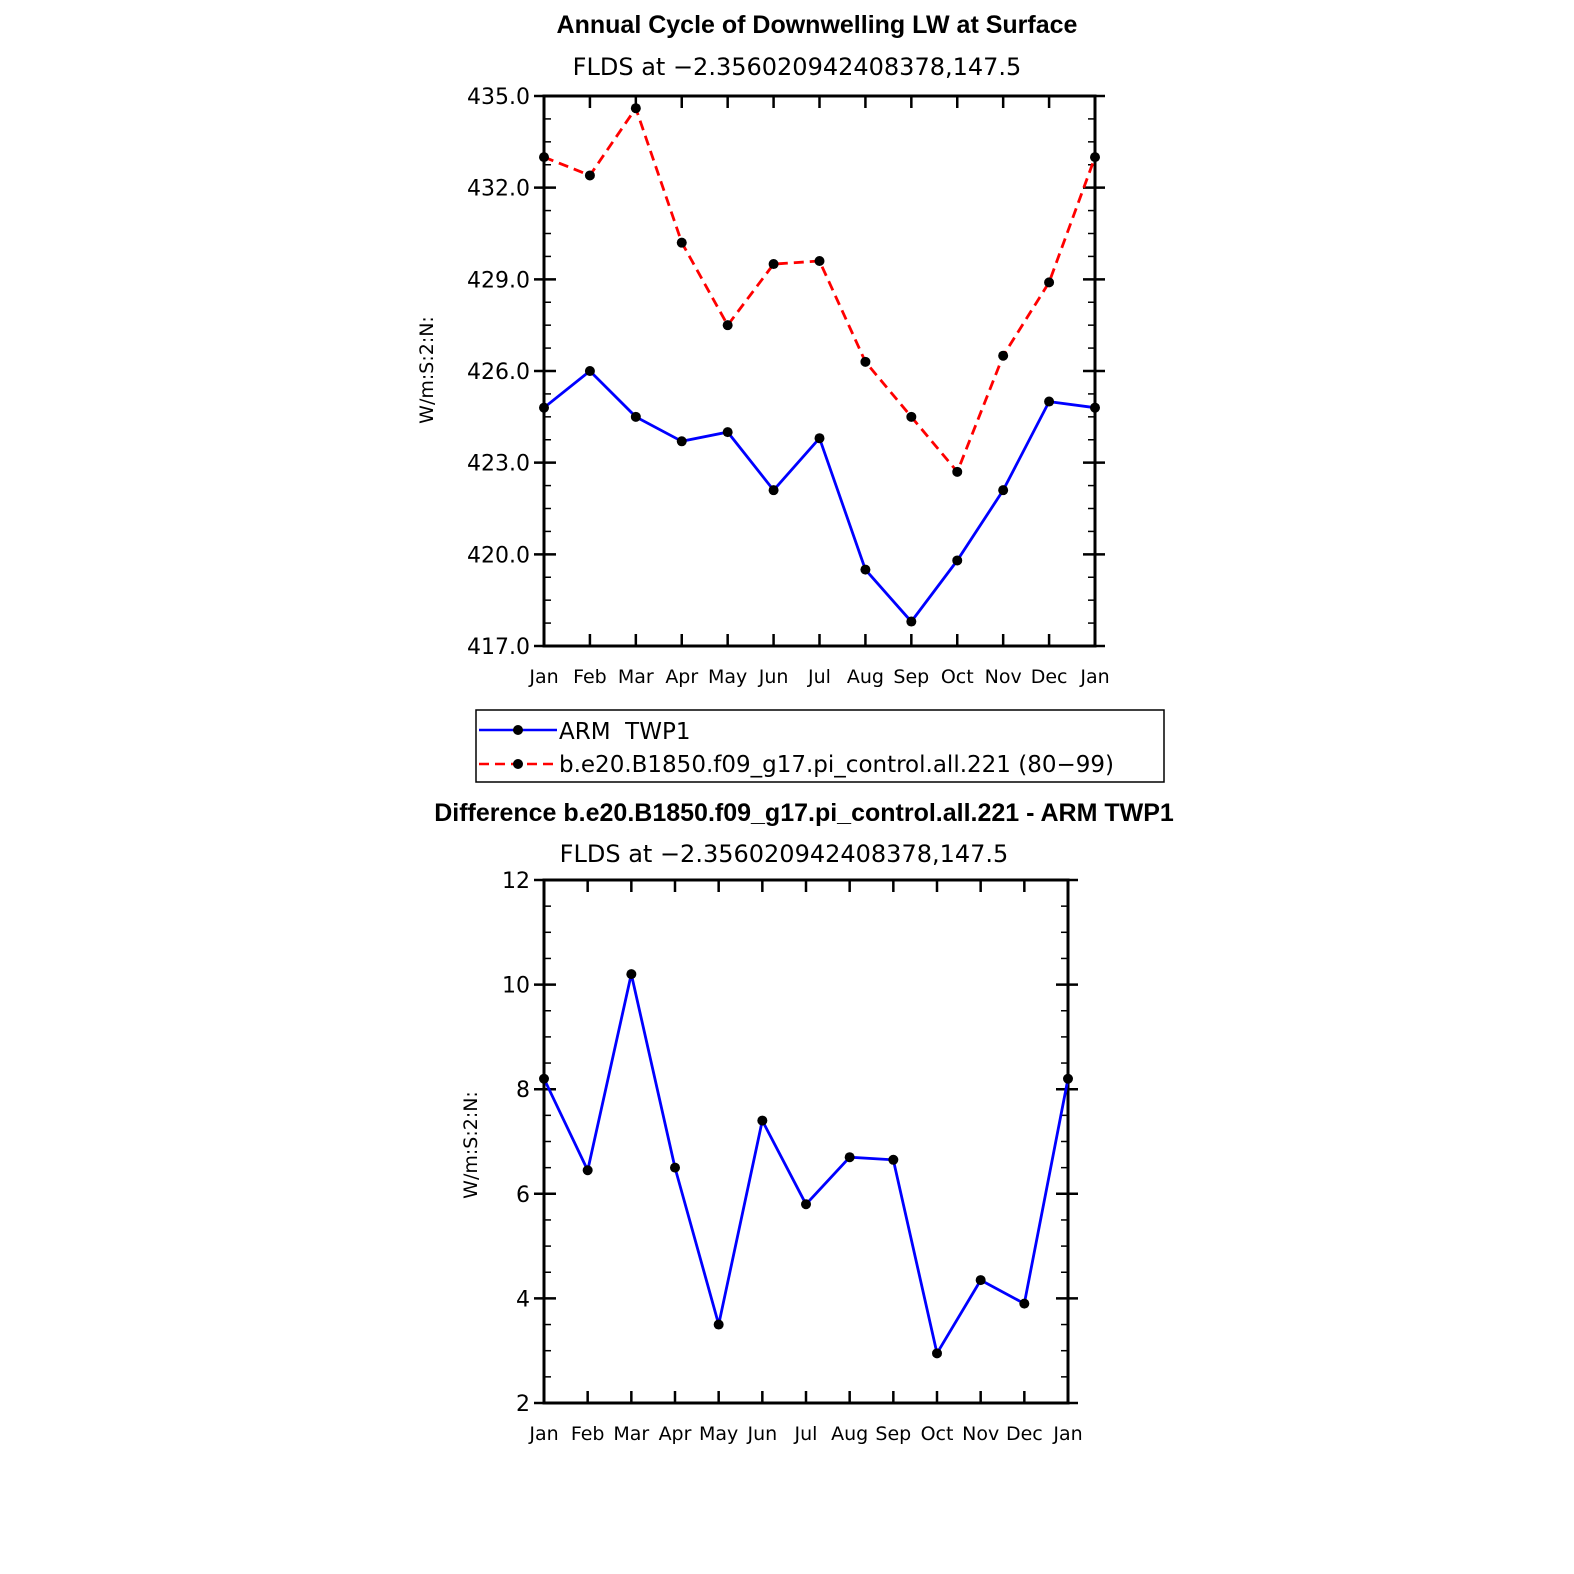  I want to click on chart1-subtitle: FLDS at −2.356020942408378,147.5, so click(797, 67).